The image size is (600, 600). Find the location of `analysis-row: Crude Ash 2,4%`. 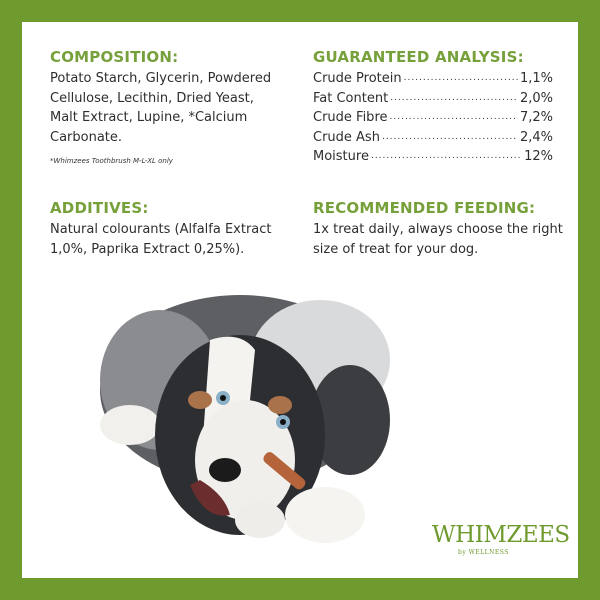

analysis-row: Crude Ash 2,4% is located at coordinates (433, 138).